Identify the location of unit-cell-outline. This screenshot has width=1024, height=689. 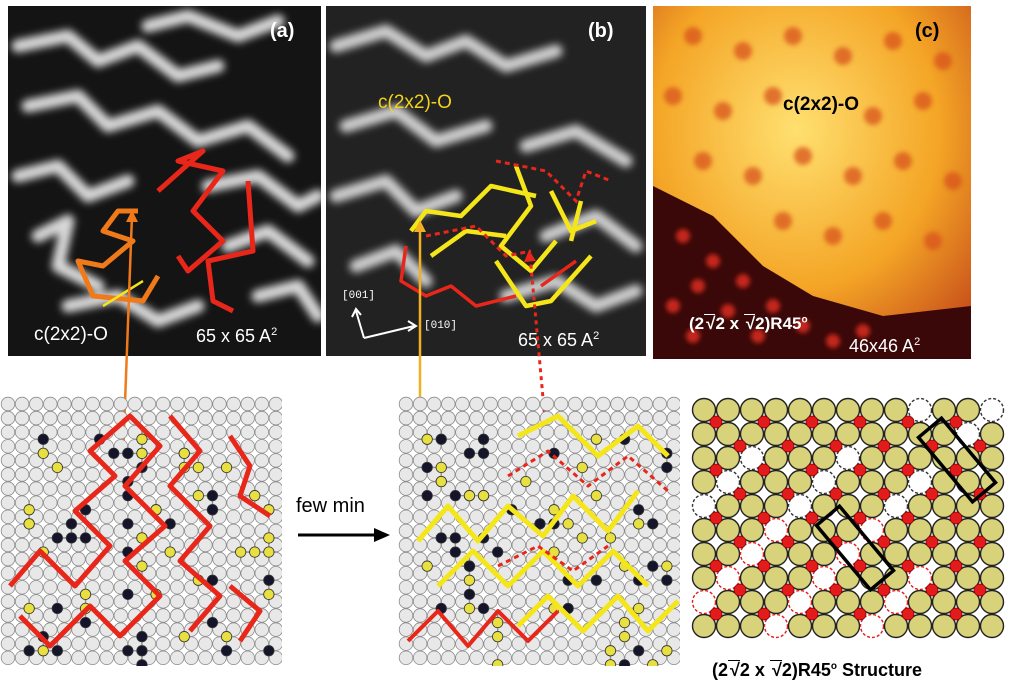
(855, 548).